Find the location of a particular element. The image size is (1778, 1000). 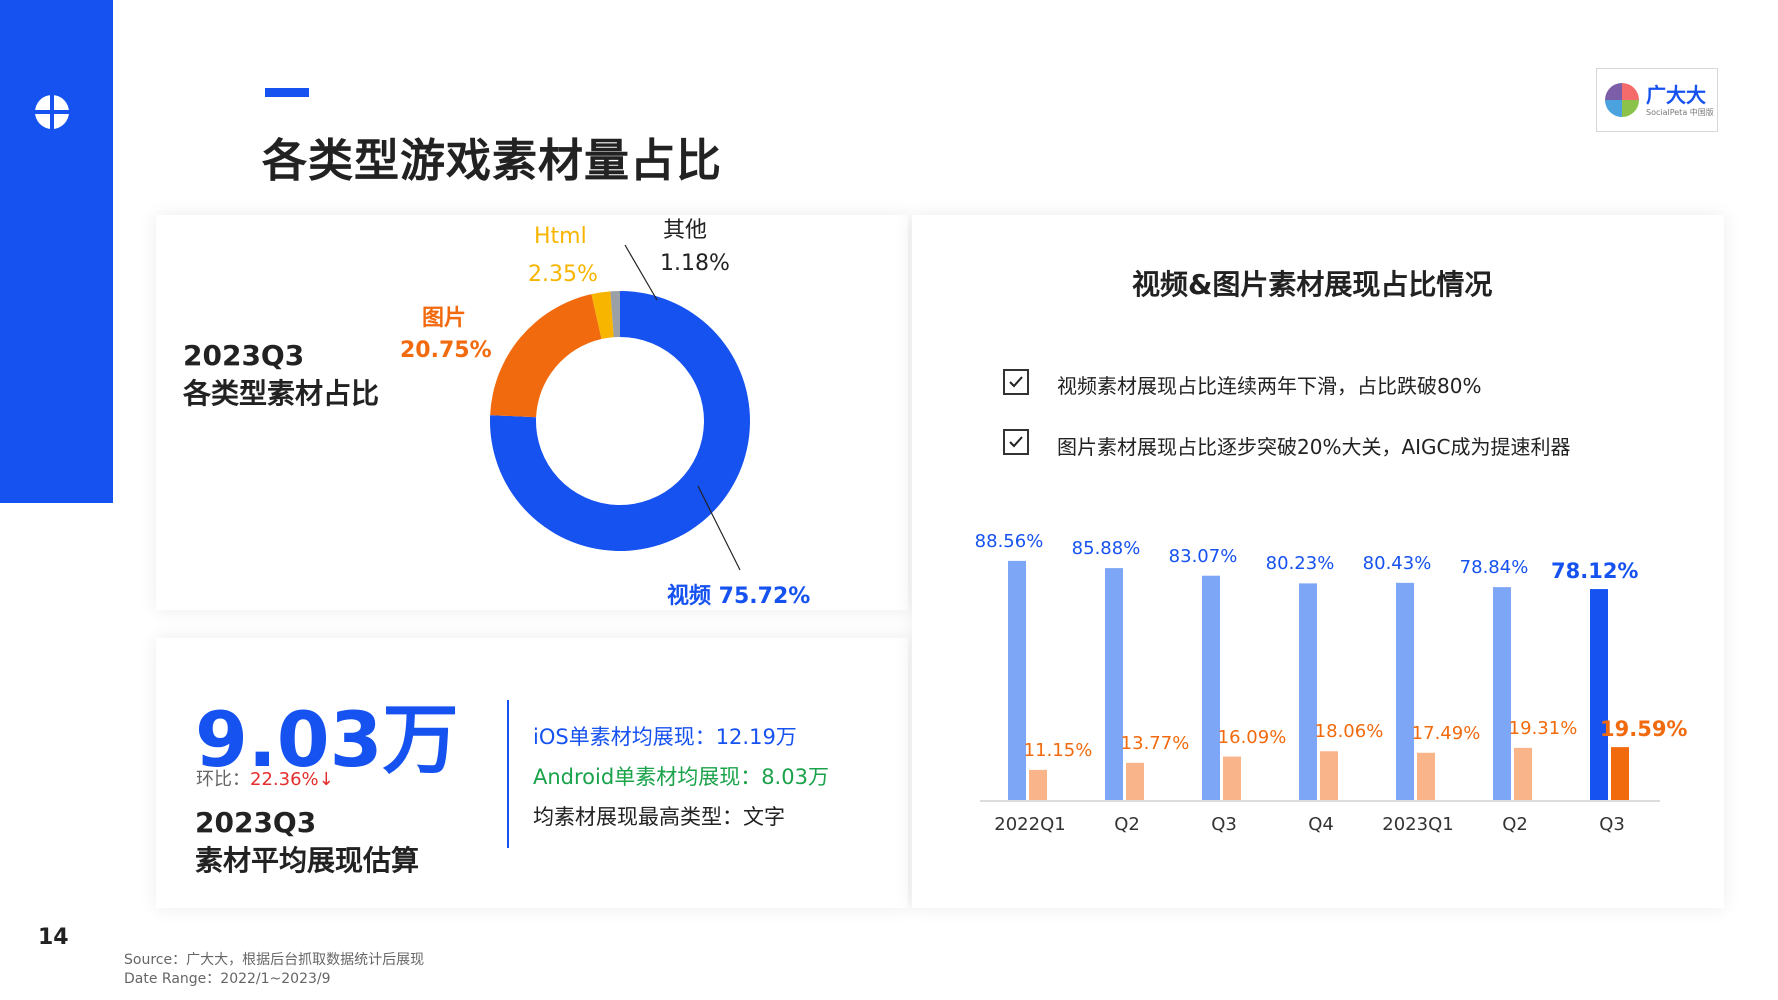

other-value-label: 1.18% is located at coordinates (695, 263).